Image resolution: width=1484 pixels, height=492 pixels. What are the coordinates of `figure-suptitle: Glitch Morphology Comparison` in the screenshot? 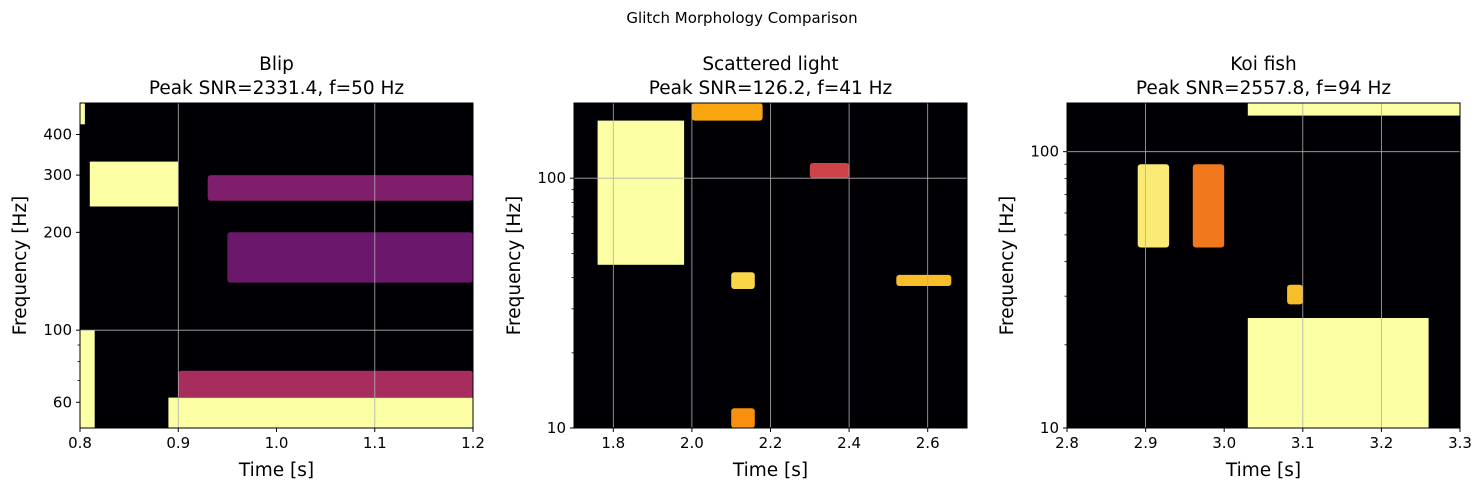 It's located at (741, 18).